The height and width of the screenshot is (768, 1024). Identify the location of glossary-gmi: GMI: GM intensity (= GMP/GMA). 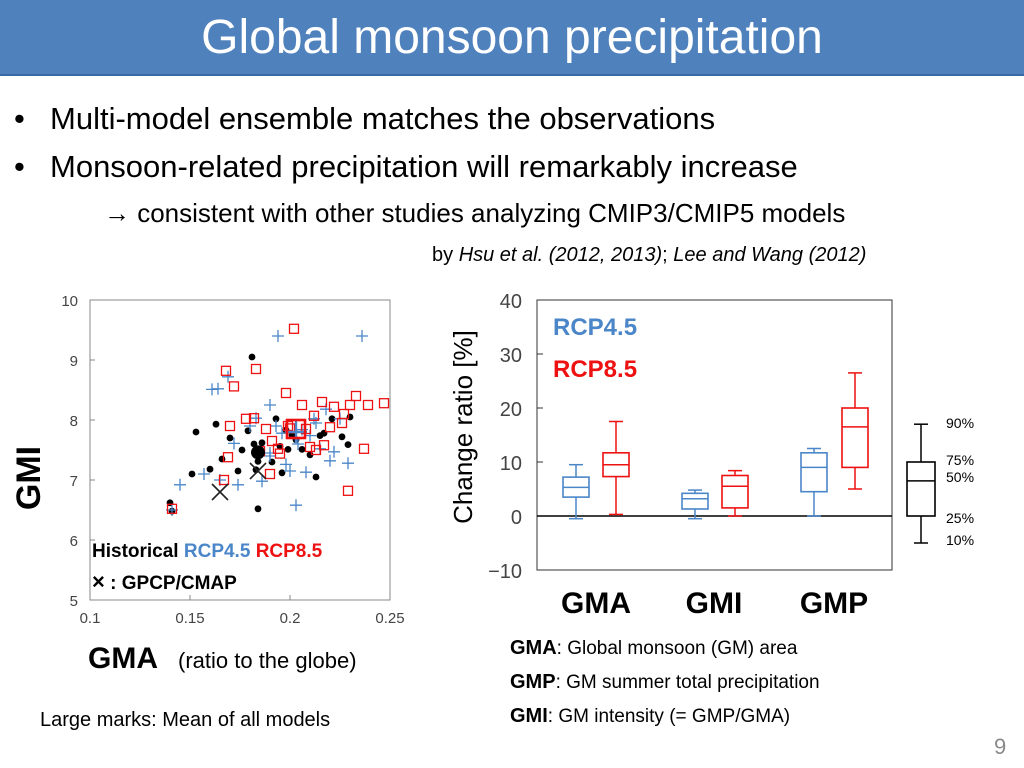
(650, 716).